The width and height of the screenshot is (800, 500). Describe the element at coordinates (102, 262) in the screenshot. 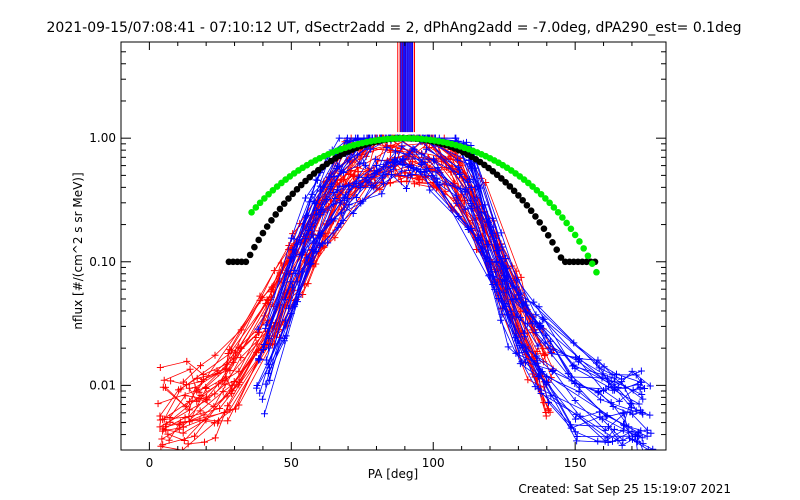

I see `y-tick-label: 0.10` at that location.